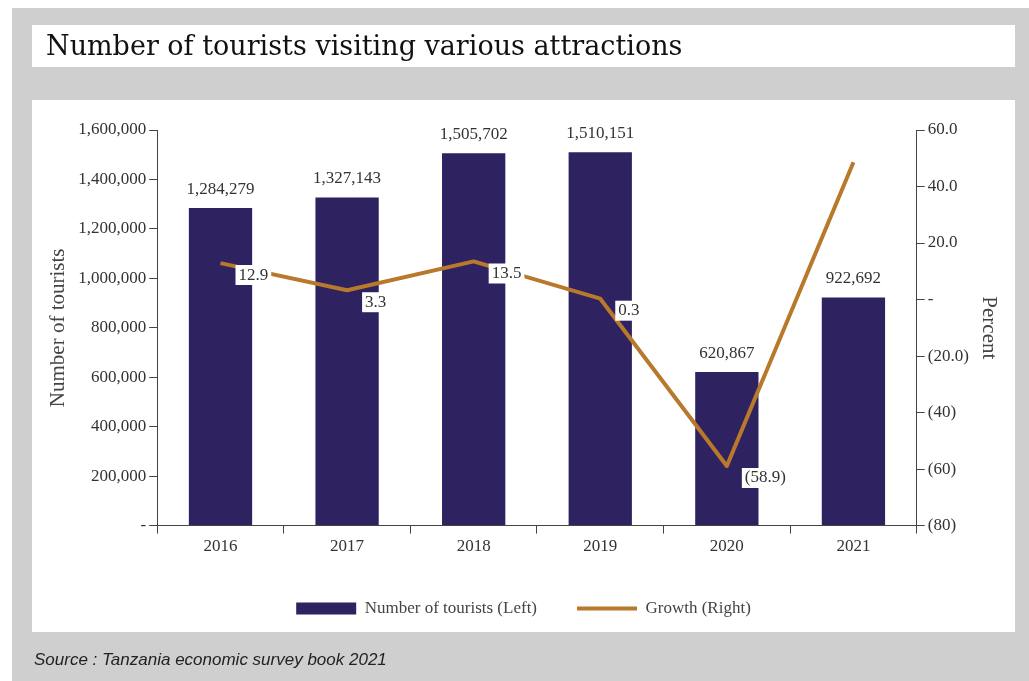  Describe the element at coordinates (451, 607) in the screenshot. I see `legend-label: Number of tourists (Left)` at that location.